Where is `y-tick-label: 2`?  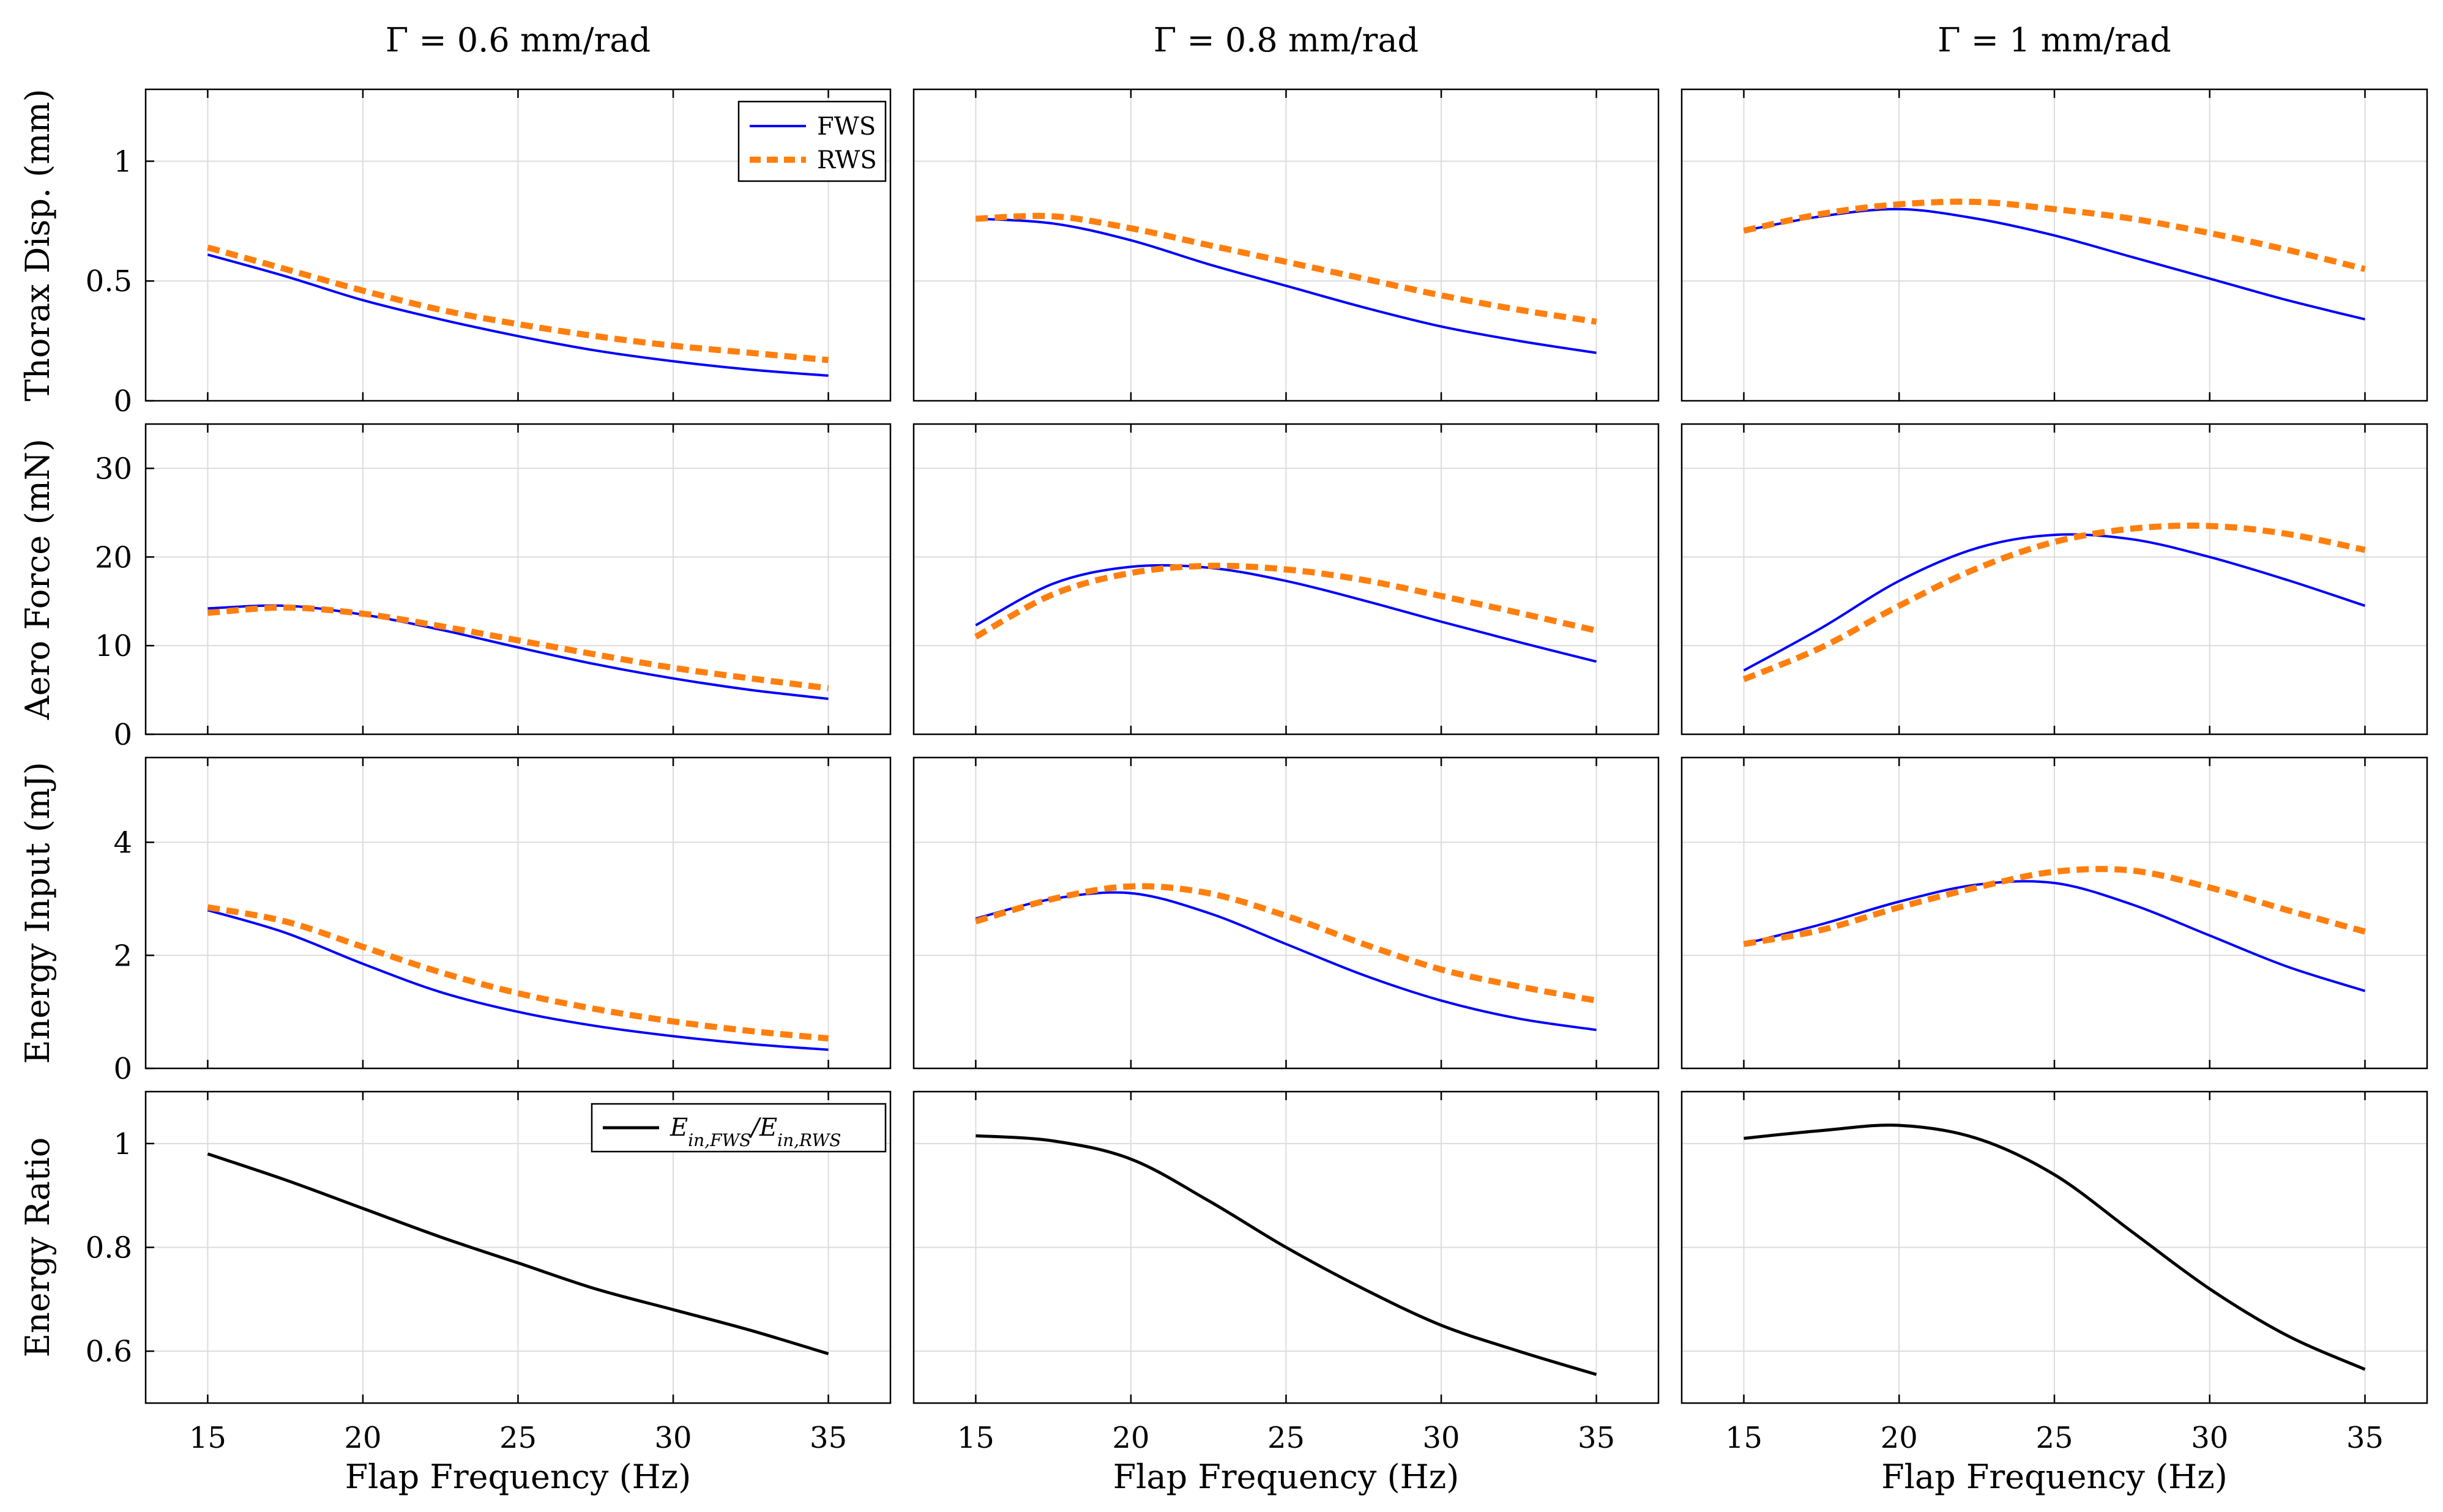 y-tick-label: 2 is located at coordinates (123, 956).